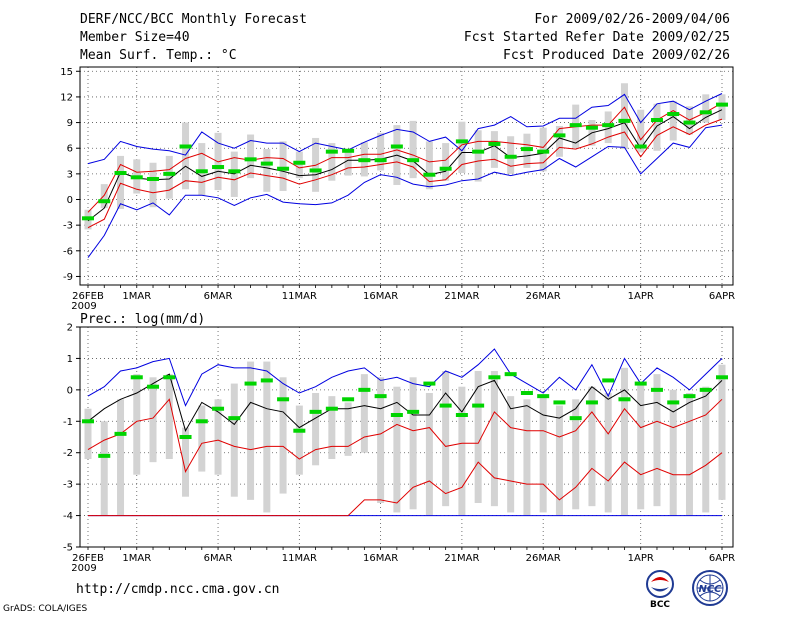 The height and width of the screenshot is (618, 800). I want to click on x-tick-label: 1APR, so click(641, 296).